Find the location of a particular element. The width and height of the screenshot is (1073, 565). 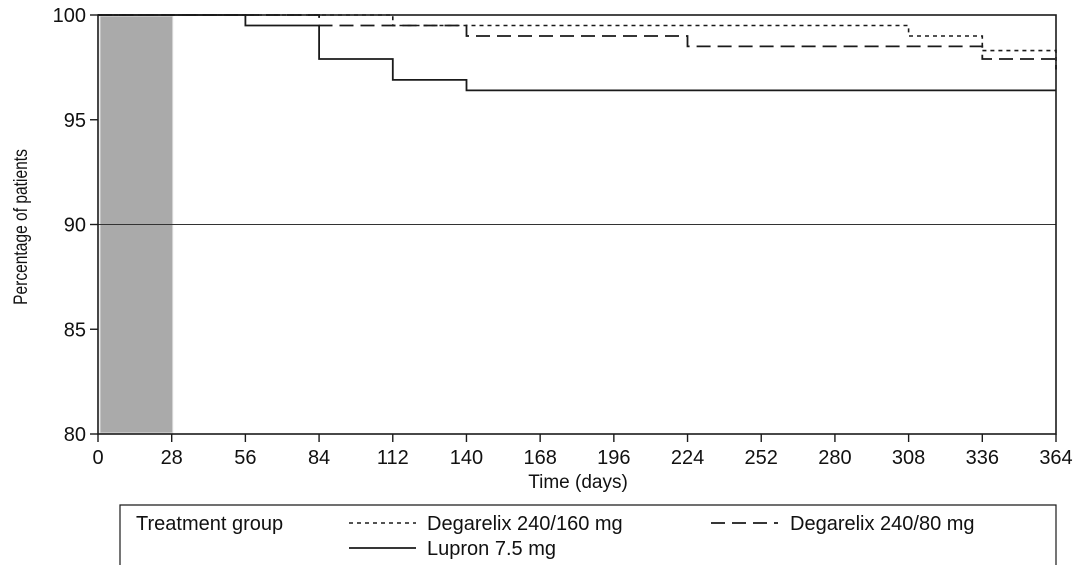

x-axis-title: Time (days) is located at coordinates (578, 482).